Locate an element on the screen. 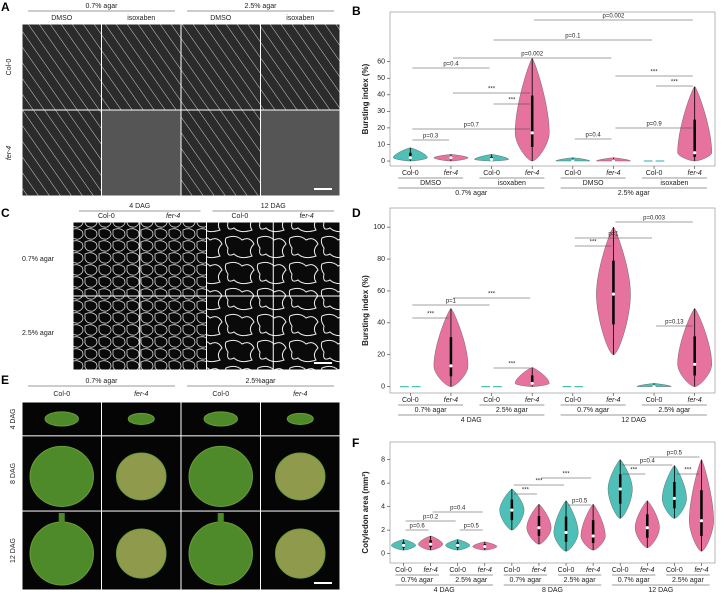 Image resolution: width=725 pixels, height=597 pixels. row-label: 0.7% agar is located at coordinates (38, 259).